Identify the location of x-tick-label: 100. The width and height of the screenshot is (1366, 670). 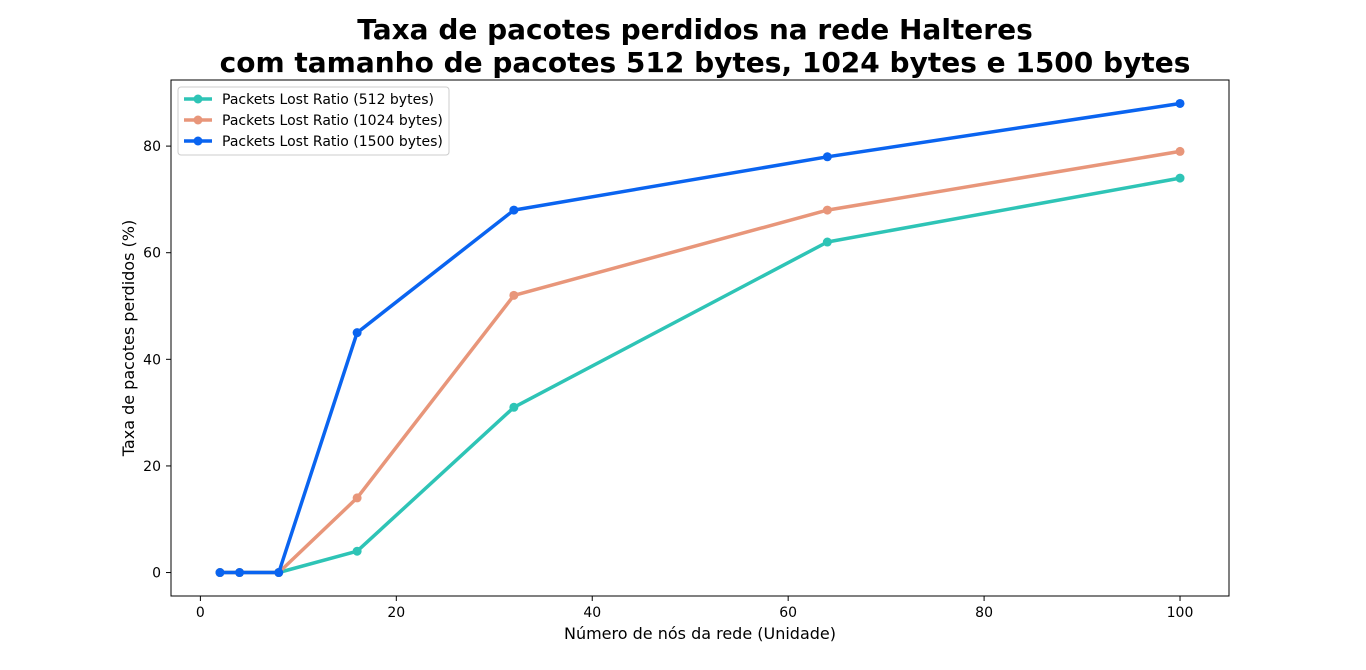
(1180, 613).